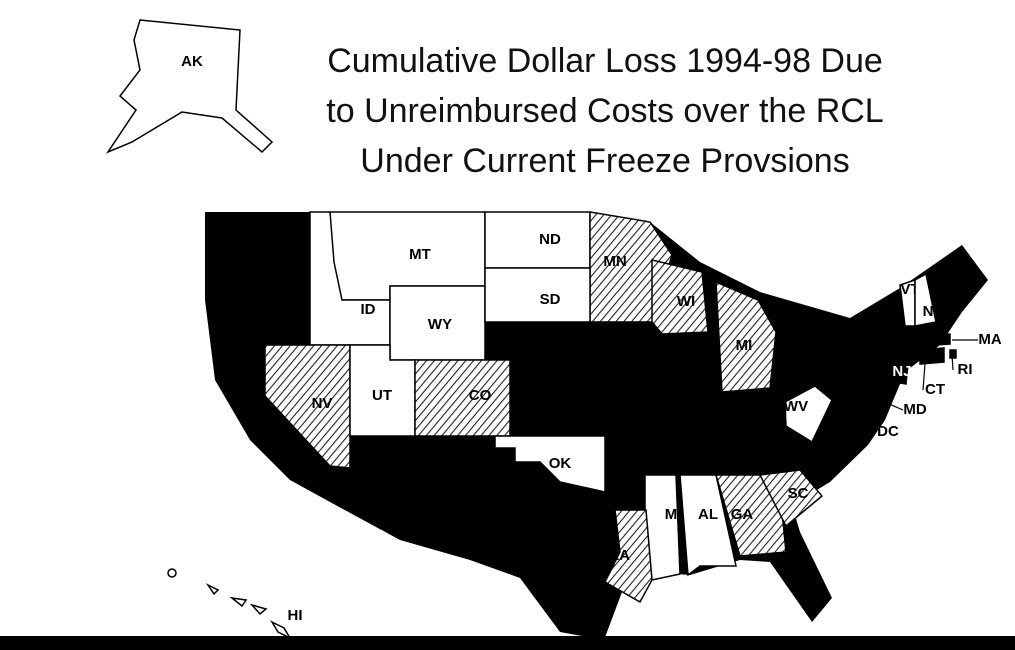 The height and width of the screenshot is (650, 1015). What do you see at coordinates (480, 395) in the screenshot?
I see `state-label: CO` at bounding box center [480, 395].